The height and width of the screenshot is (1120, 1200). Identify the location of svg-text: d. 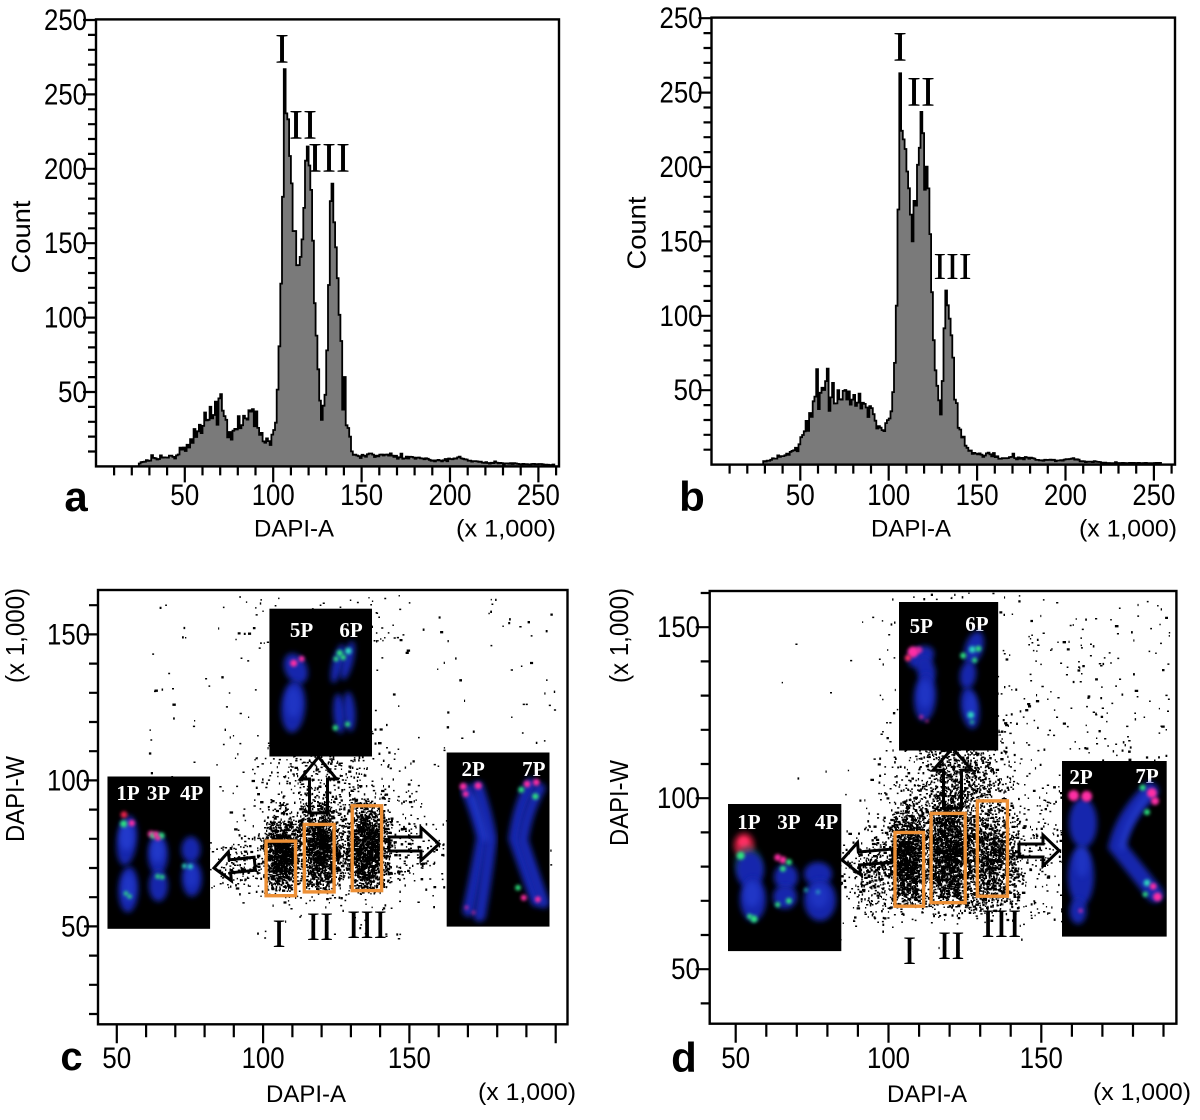
(684, 1057).